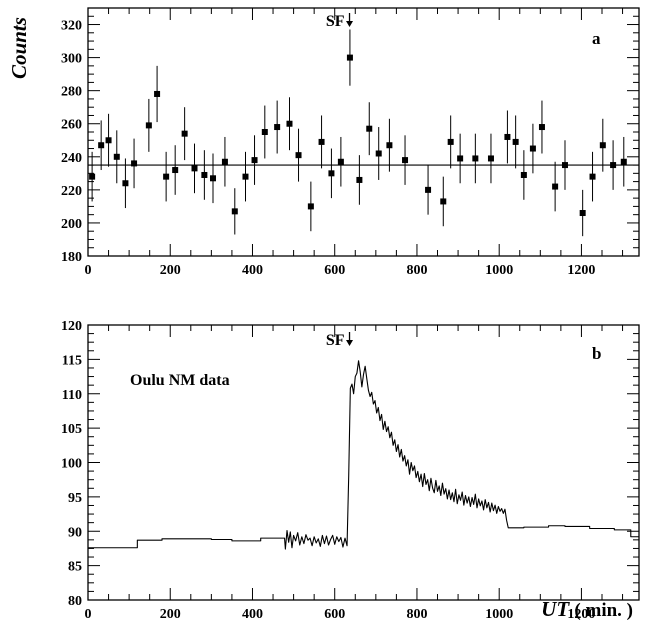 Image resolution: width=649 pixels, height=620 pixels. I want to click on panel-a-ytick-label: 180, so click(71, 257).